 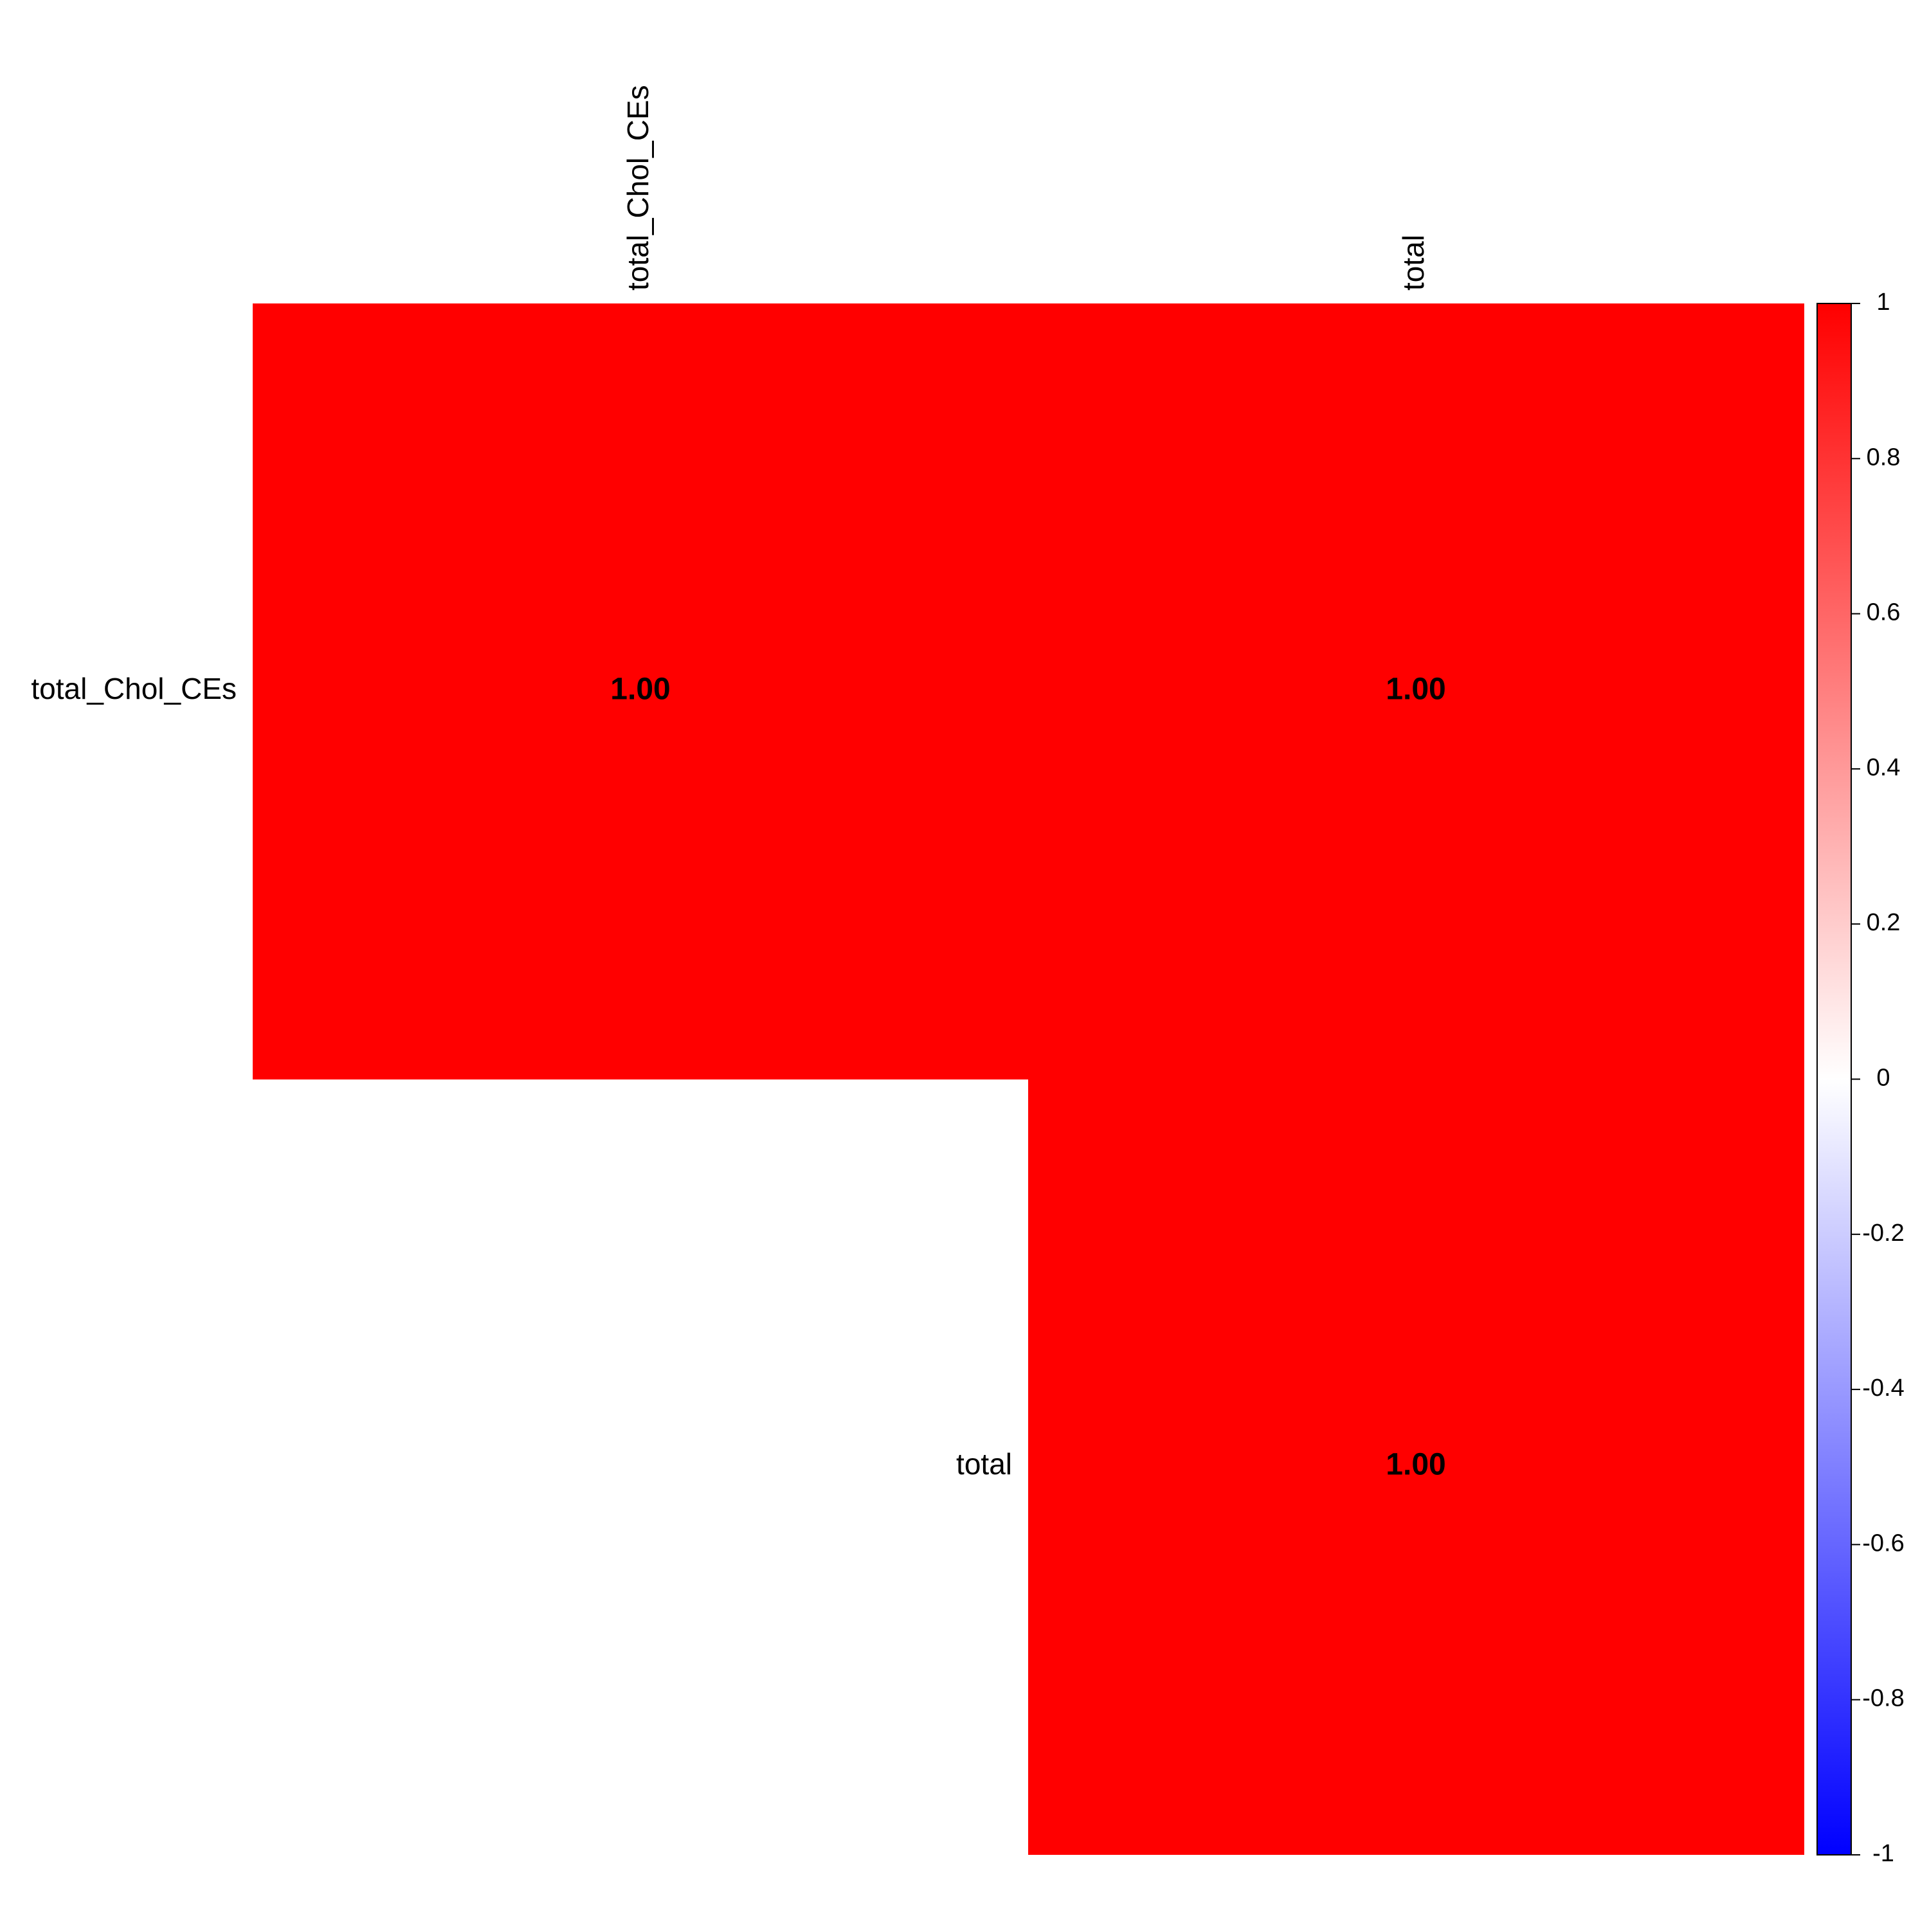 I want to click on row-label-total: total, so click(x=984, y=1464).